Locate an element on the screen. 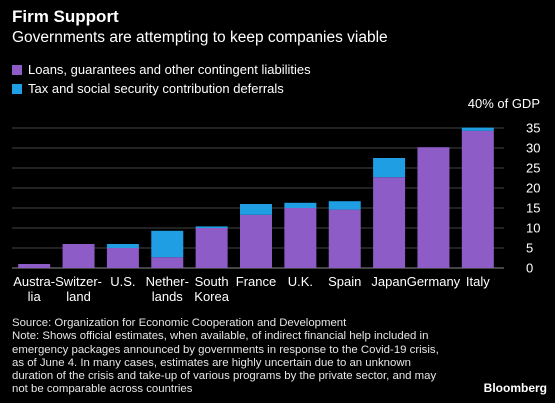 The height and width of the screenshot is (403, 555). x-tick-label: lia is located at coordinates (35, 296).